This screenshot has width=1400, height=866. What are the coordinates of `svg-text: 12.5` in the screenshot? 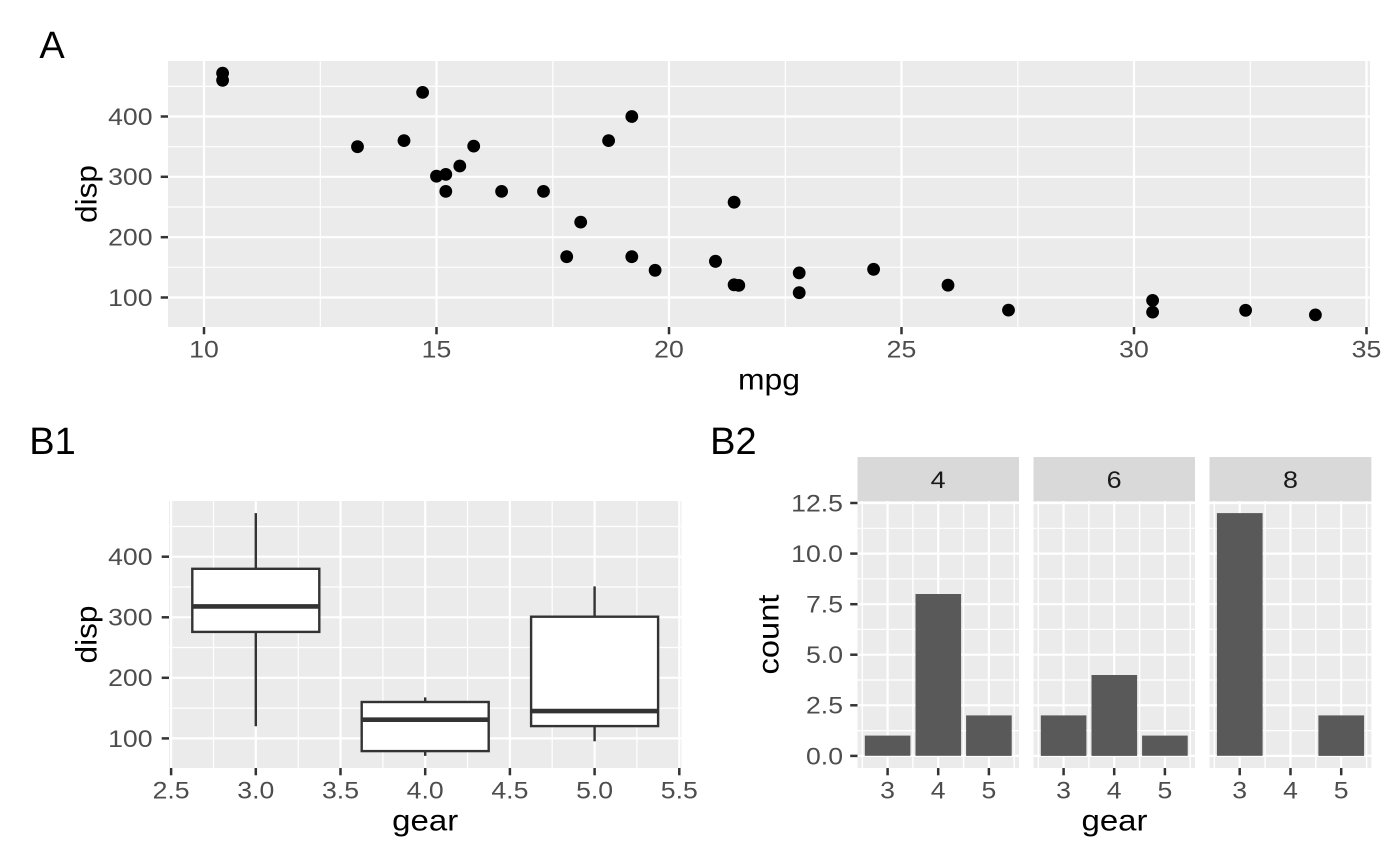 It's located at (817, 503).